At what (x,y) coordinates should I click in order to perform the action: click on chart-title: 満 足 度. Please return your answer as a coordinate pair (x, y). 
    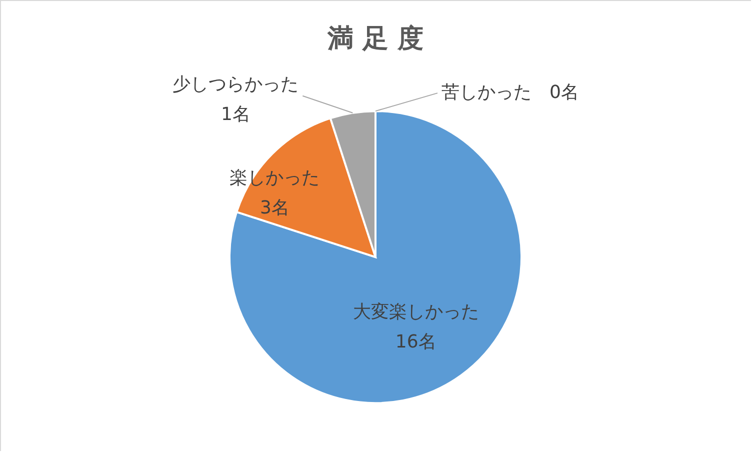
    Looking at the image, I should click on (375, 39).